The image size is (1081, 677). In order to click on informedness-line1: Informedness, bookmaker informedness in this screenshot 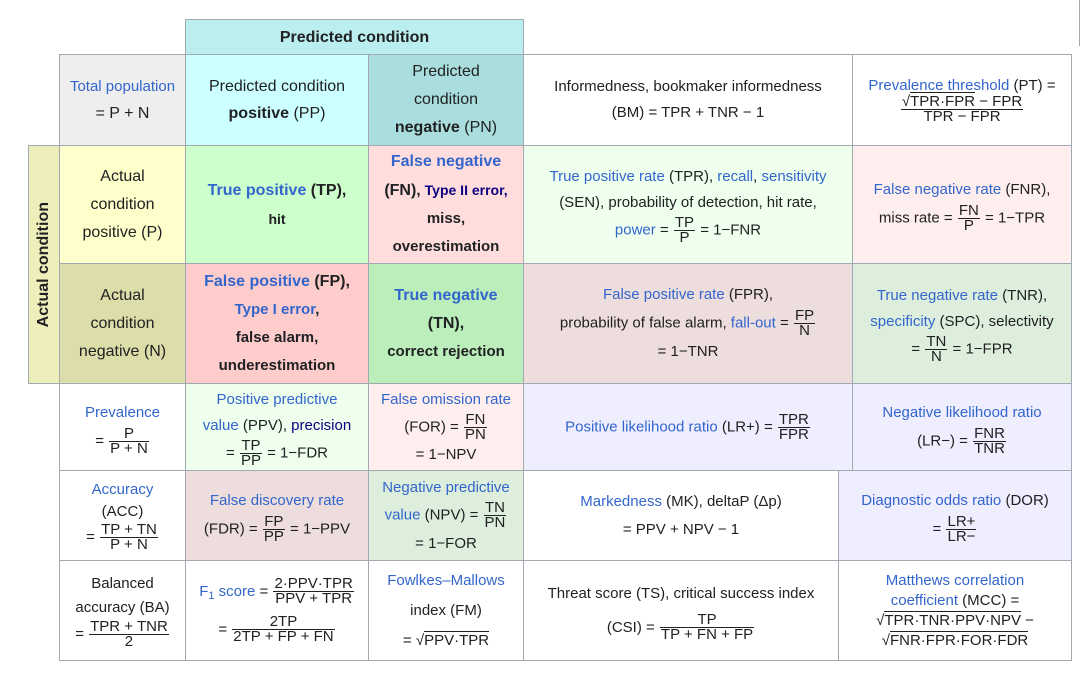, I will do `click(688, 86)`.